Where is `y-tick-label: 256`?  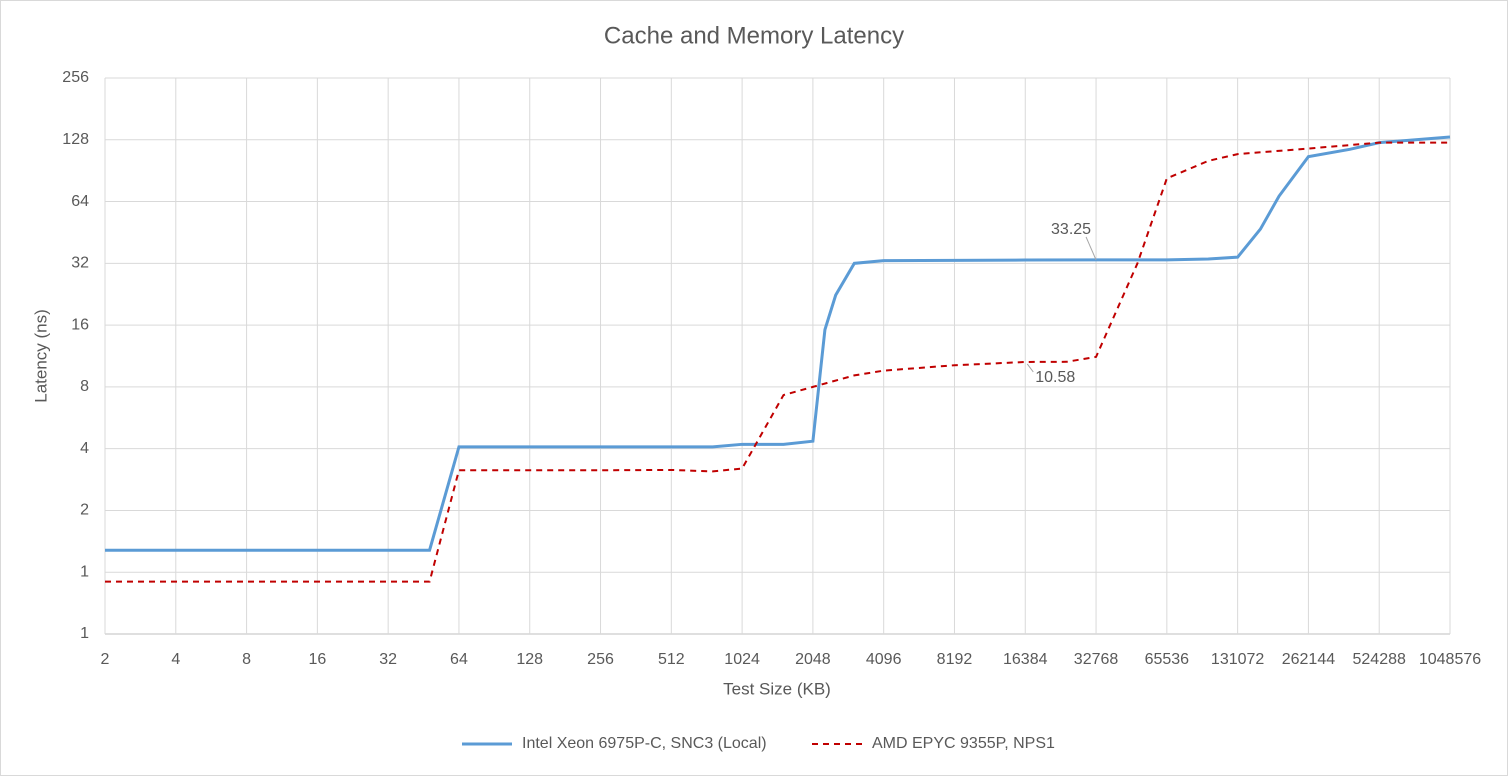 y-tick-label: 256 is located at coordinates (75, 77).